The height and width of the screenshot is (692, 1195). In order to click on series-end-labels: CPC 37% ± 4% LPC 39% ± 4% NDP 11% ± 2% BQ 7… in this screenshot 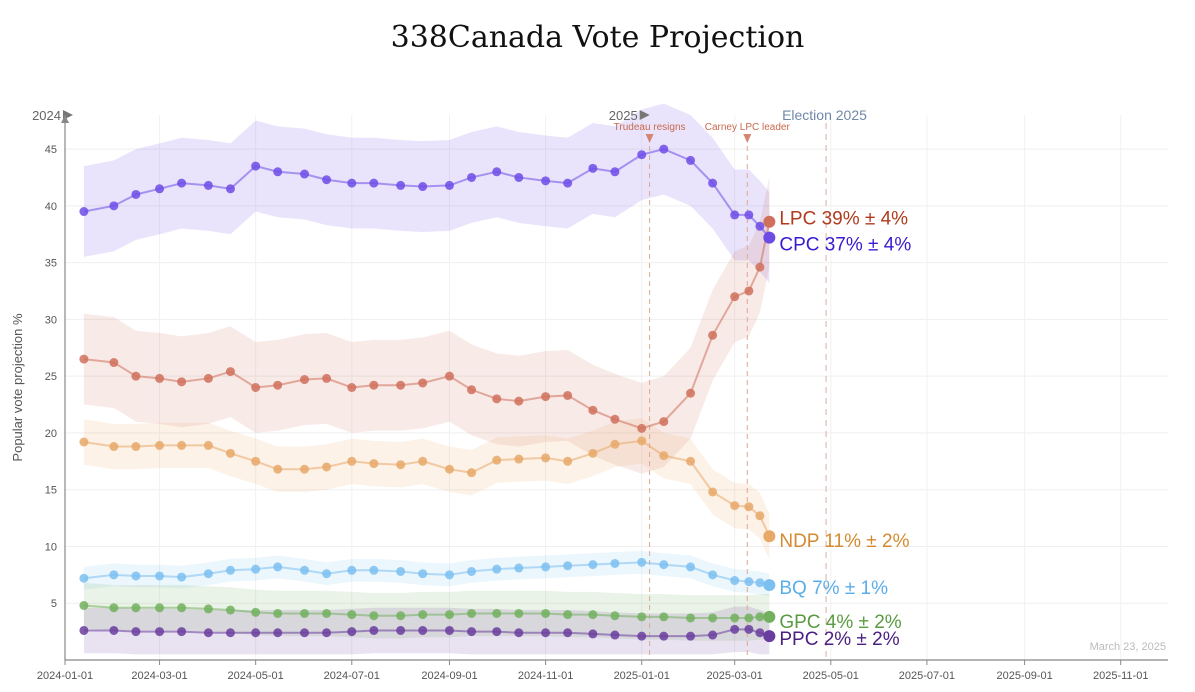, I will do `click(845, 429)`.